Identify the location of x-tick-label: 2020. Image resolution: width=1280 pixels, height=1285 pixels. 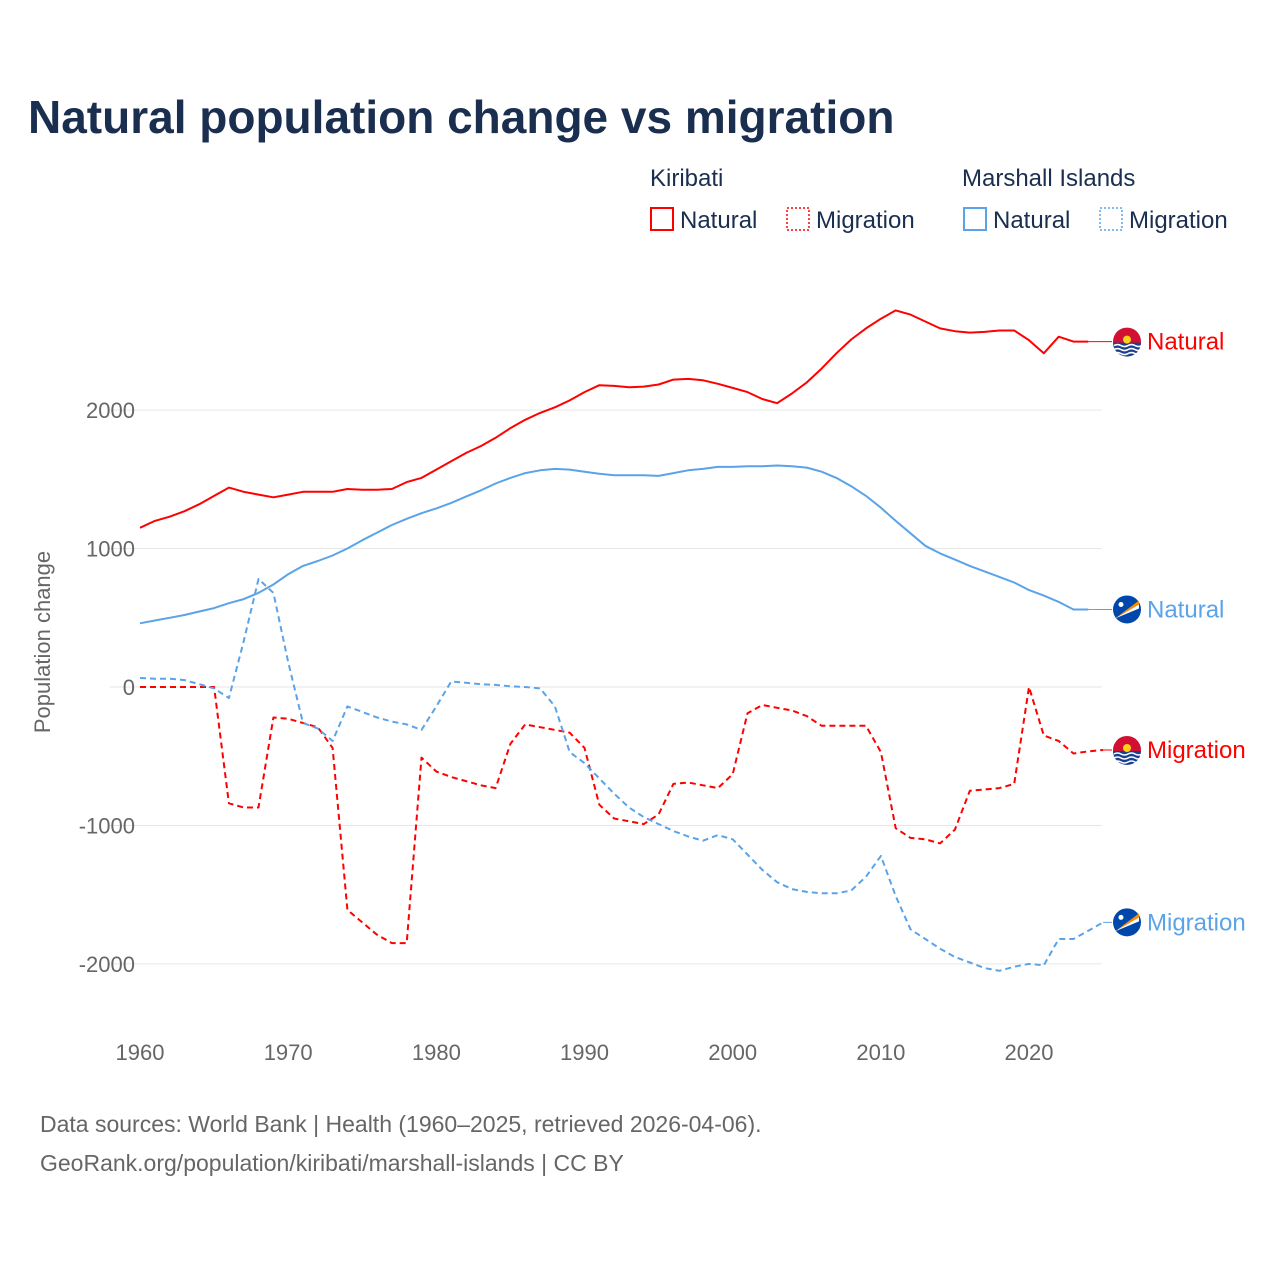
(1029, 1052).